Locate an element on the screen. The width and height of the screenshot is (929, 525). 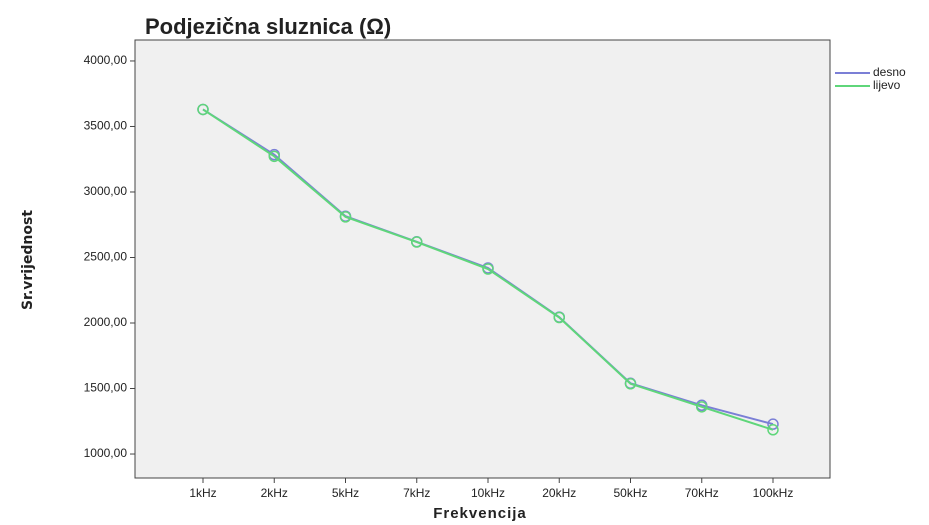
x-tick-label: 5kHz is located at coordinates (345, 493).